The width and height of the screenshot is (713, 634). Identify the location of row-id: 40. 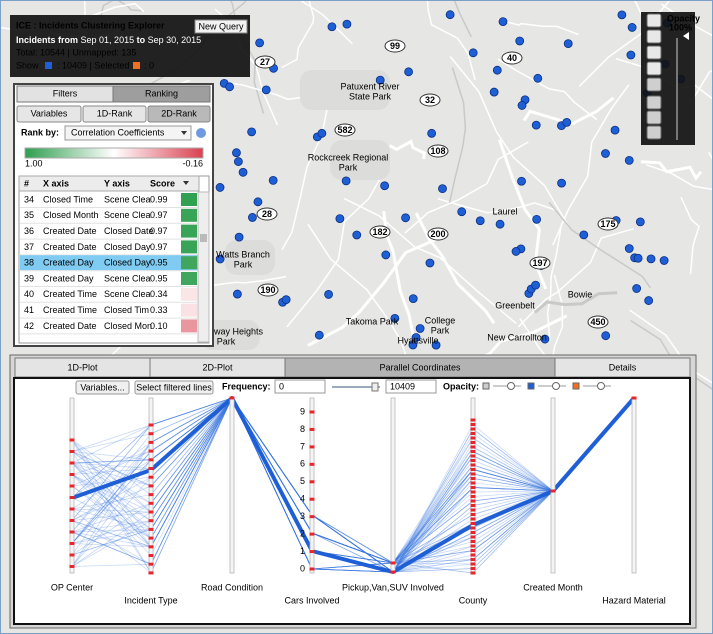
(29, 294).